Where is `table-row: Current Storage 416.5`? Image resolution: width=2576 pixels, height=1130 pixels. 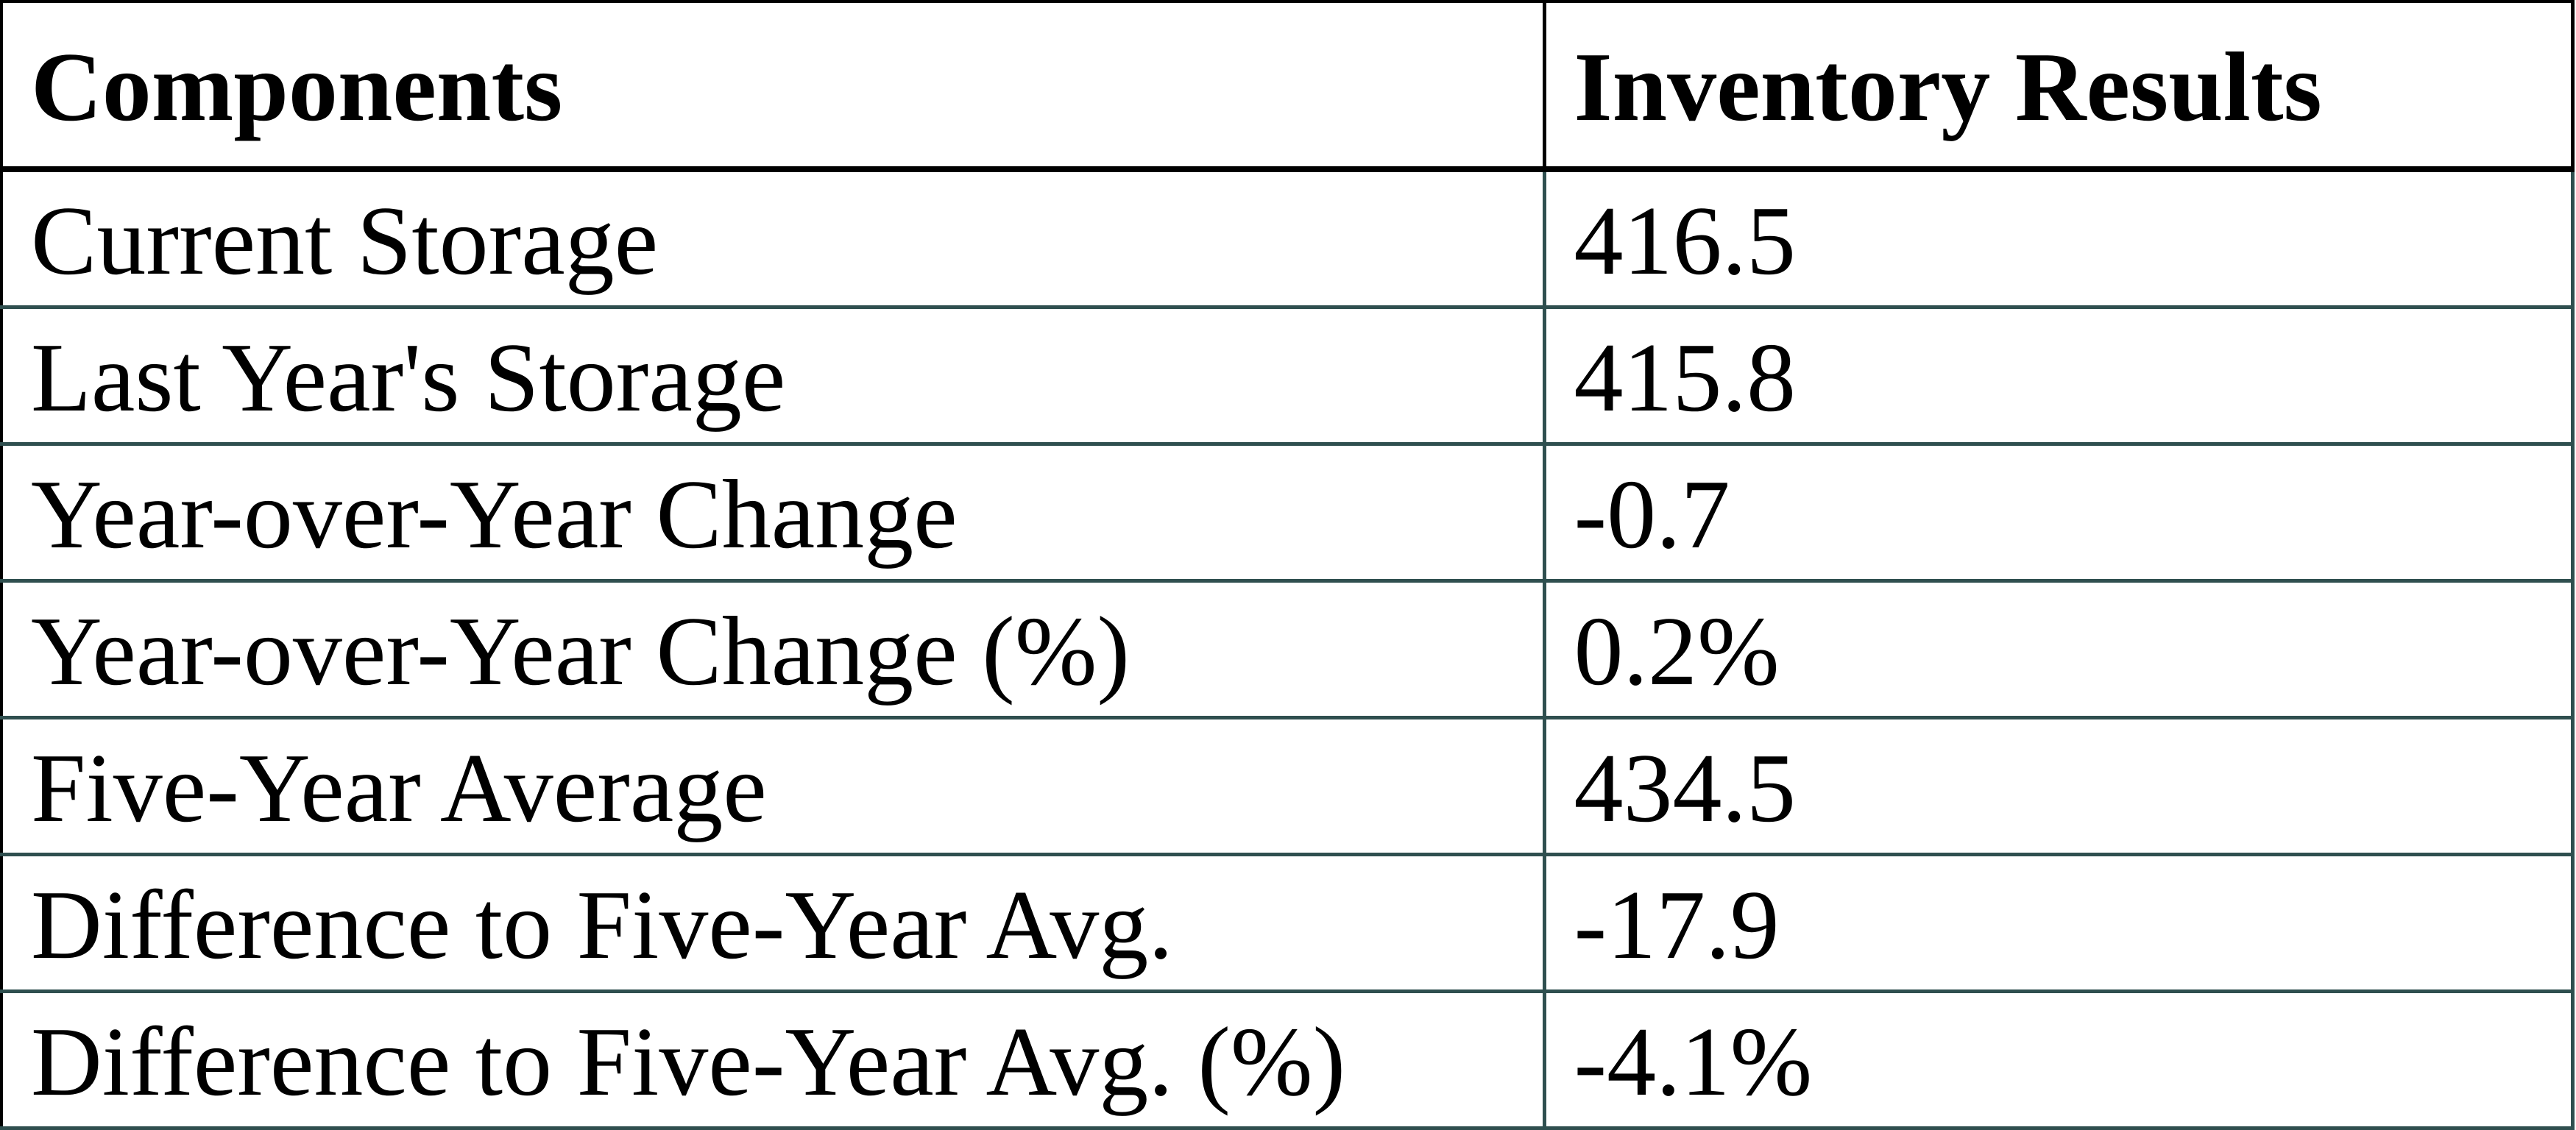 table-row: Current Storage 416.5 is located at coordinates (1287, 238).